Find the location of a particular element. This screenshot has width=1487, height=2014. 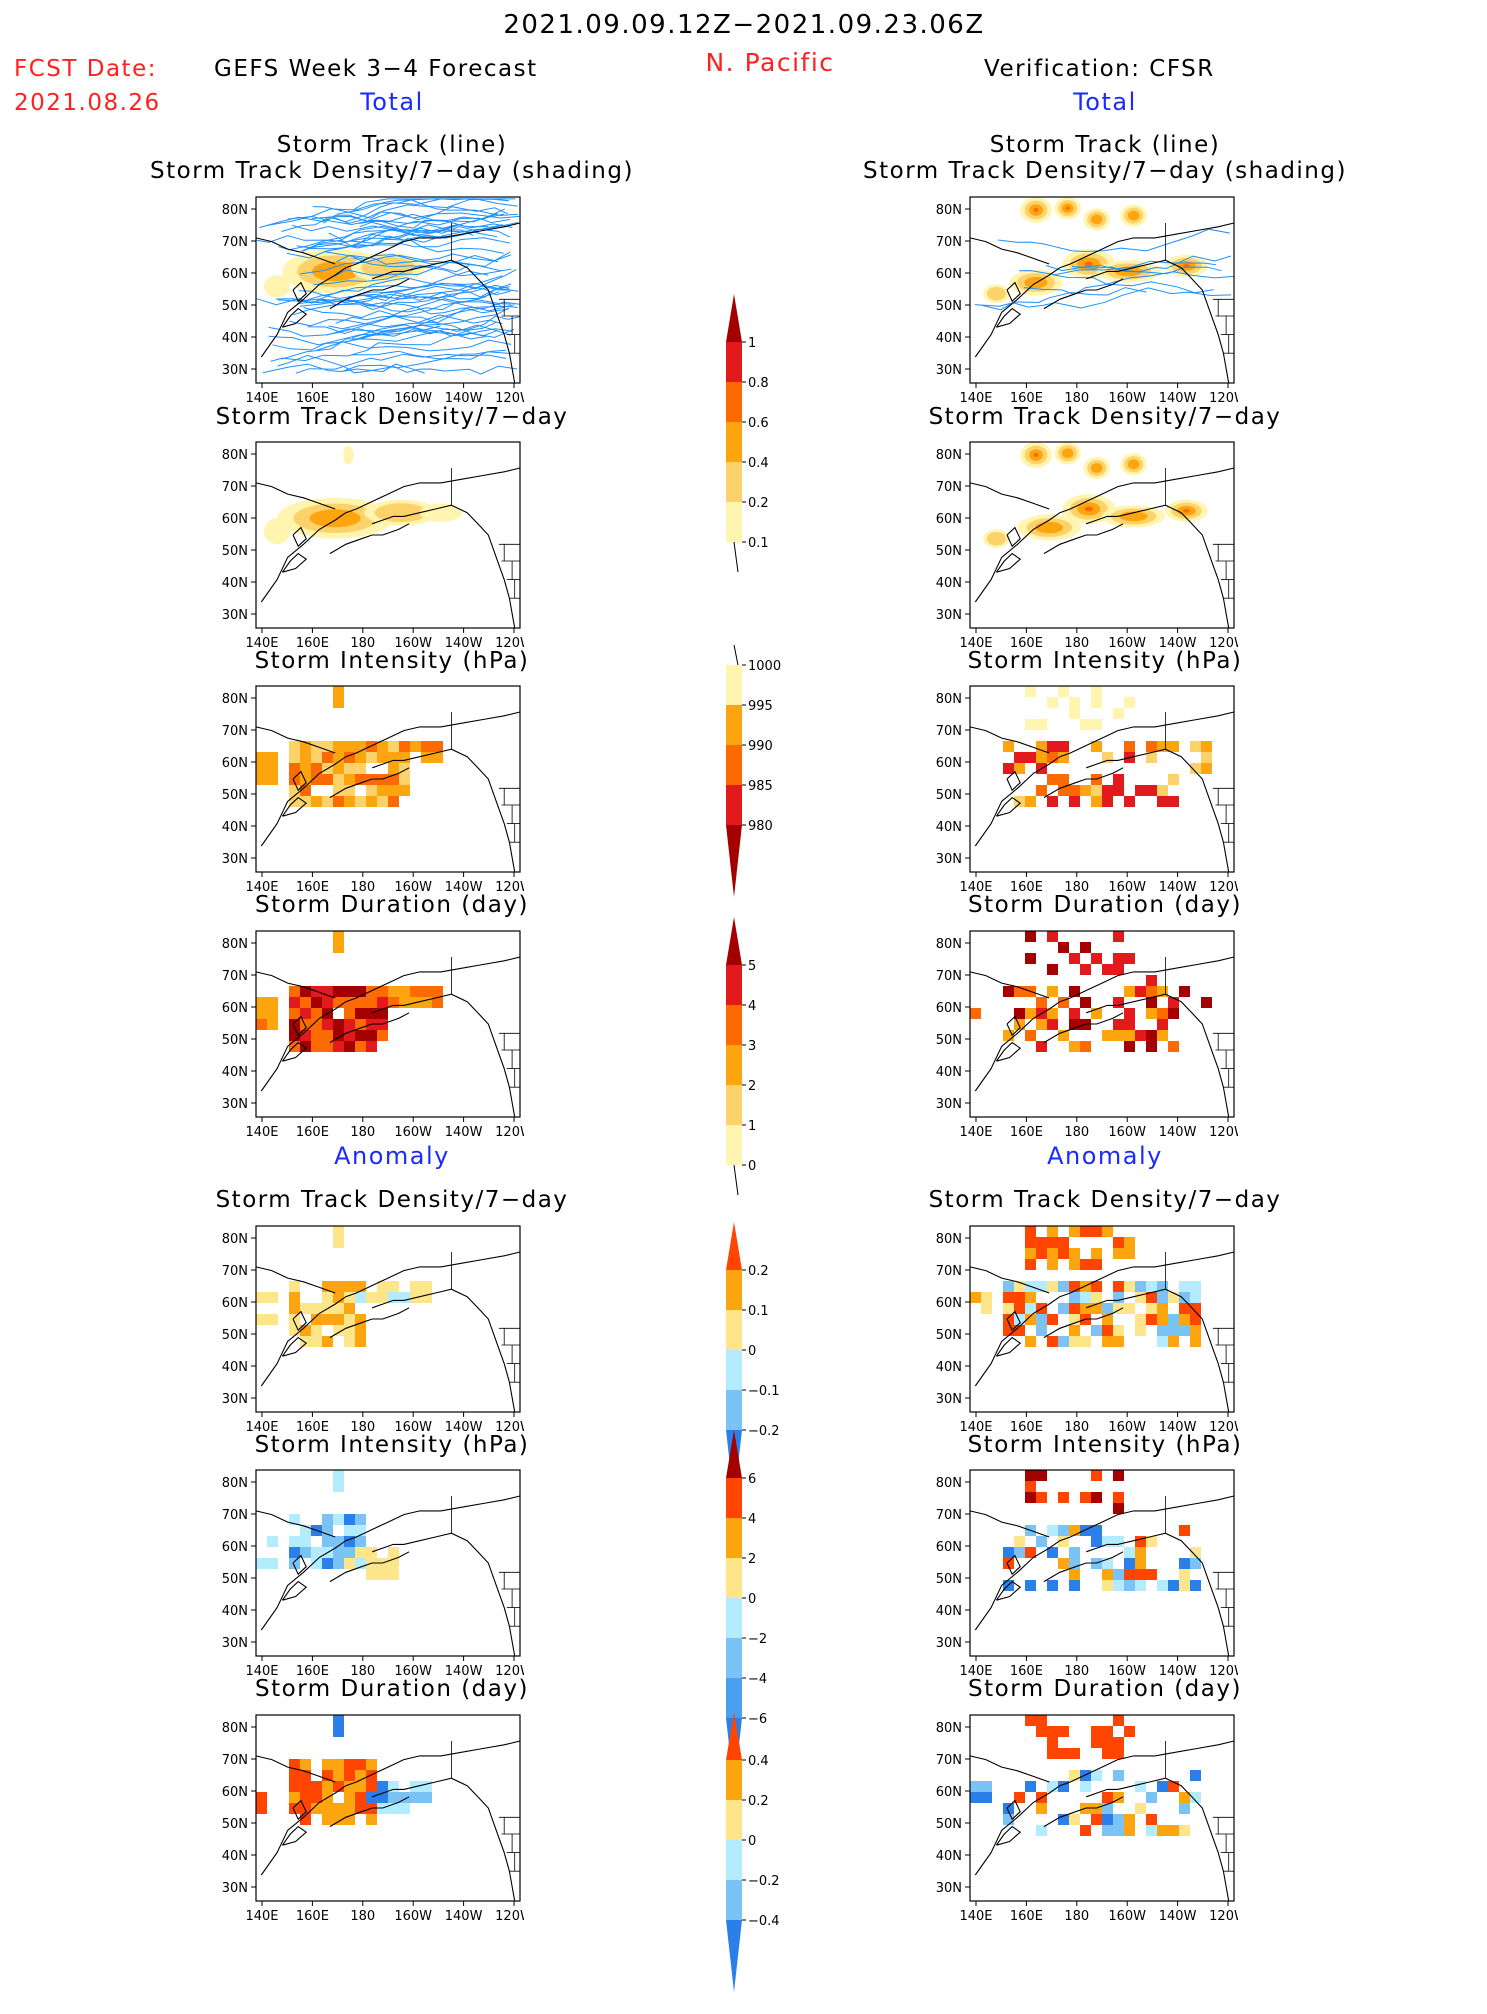

fcst-density-coastline is located at coordinates (388, 548).